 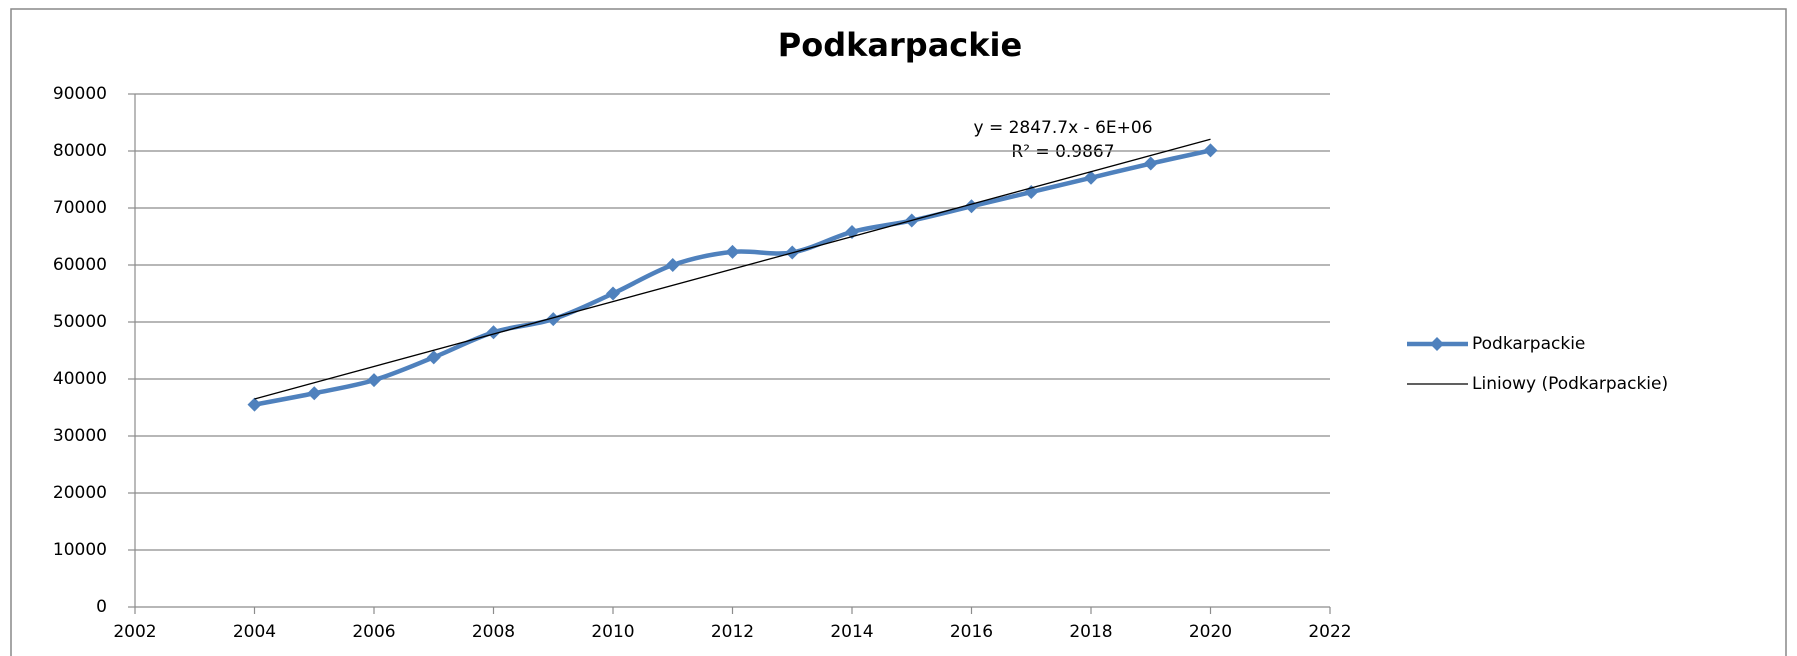 What do you see at coordinates (80, 208) in the screenshot?
I see `y-tick-label: 70000` at bounding box center [80, 208].